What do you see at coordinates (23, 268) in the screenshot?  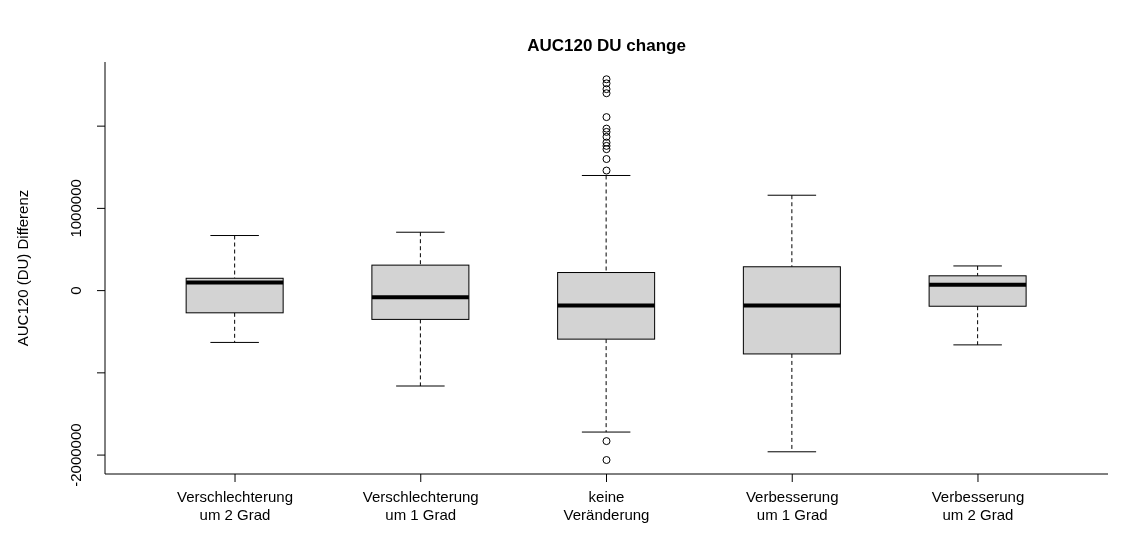 I see `y-axis-title: AUC120 (DU) Differenz` at bounding box center [23, 268].